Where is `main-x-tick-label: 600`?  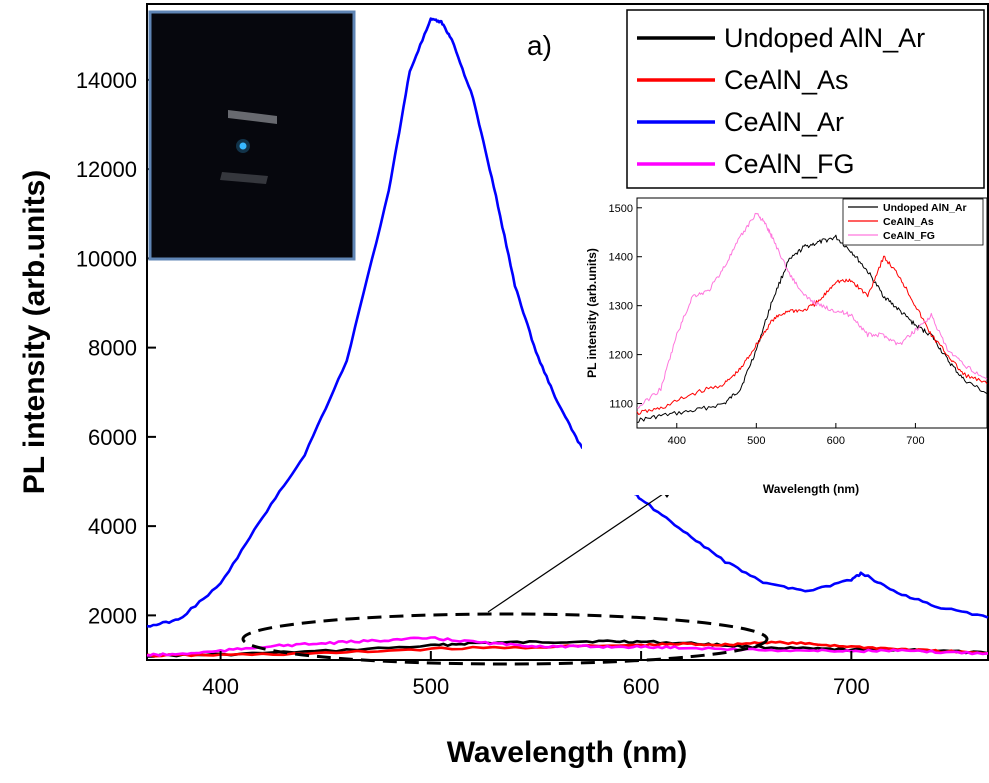
main-x-tick-label: 600 is located at coordinates (641, 686).